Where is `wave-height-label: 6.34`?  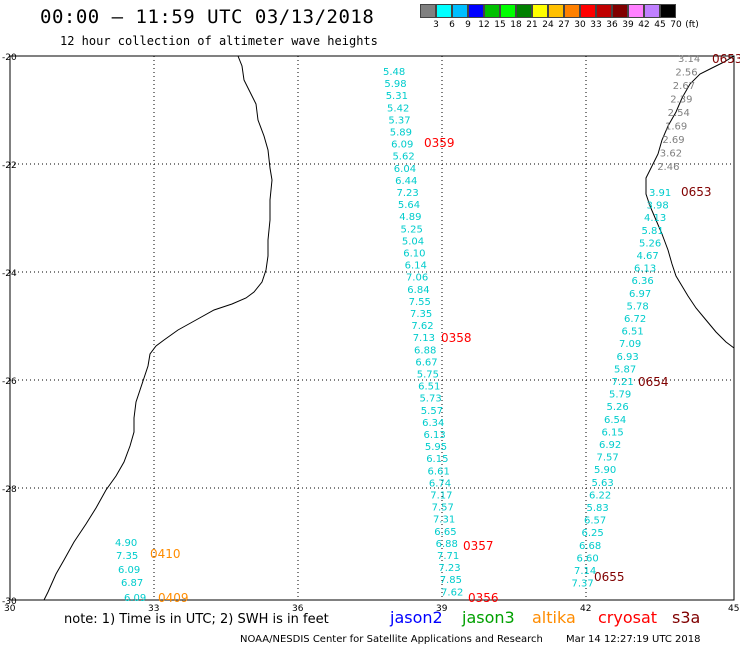
wave-height-label: 6.34 is located at coordinates (433, 423).